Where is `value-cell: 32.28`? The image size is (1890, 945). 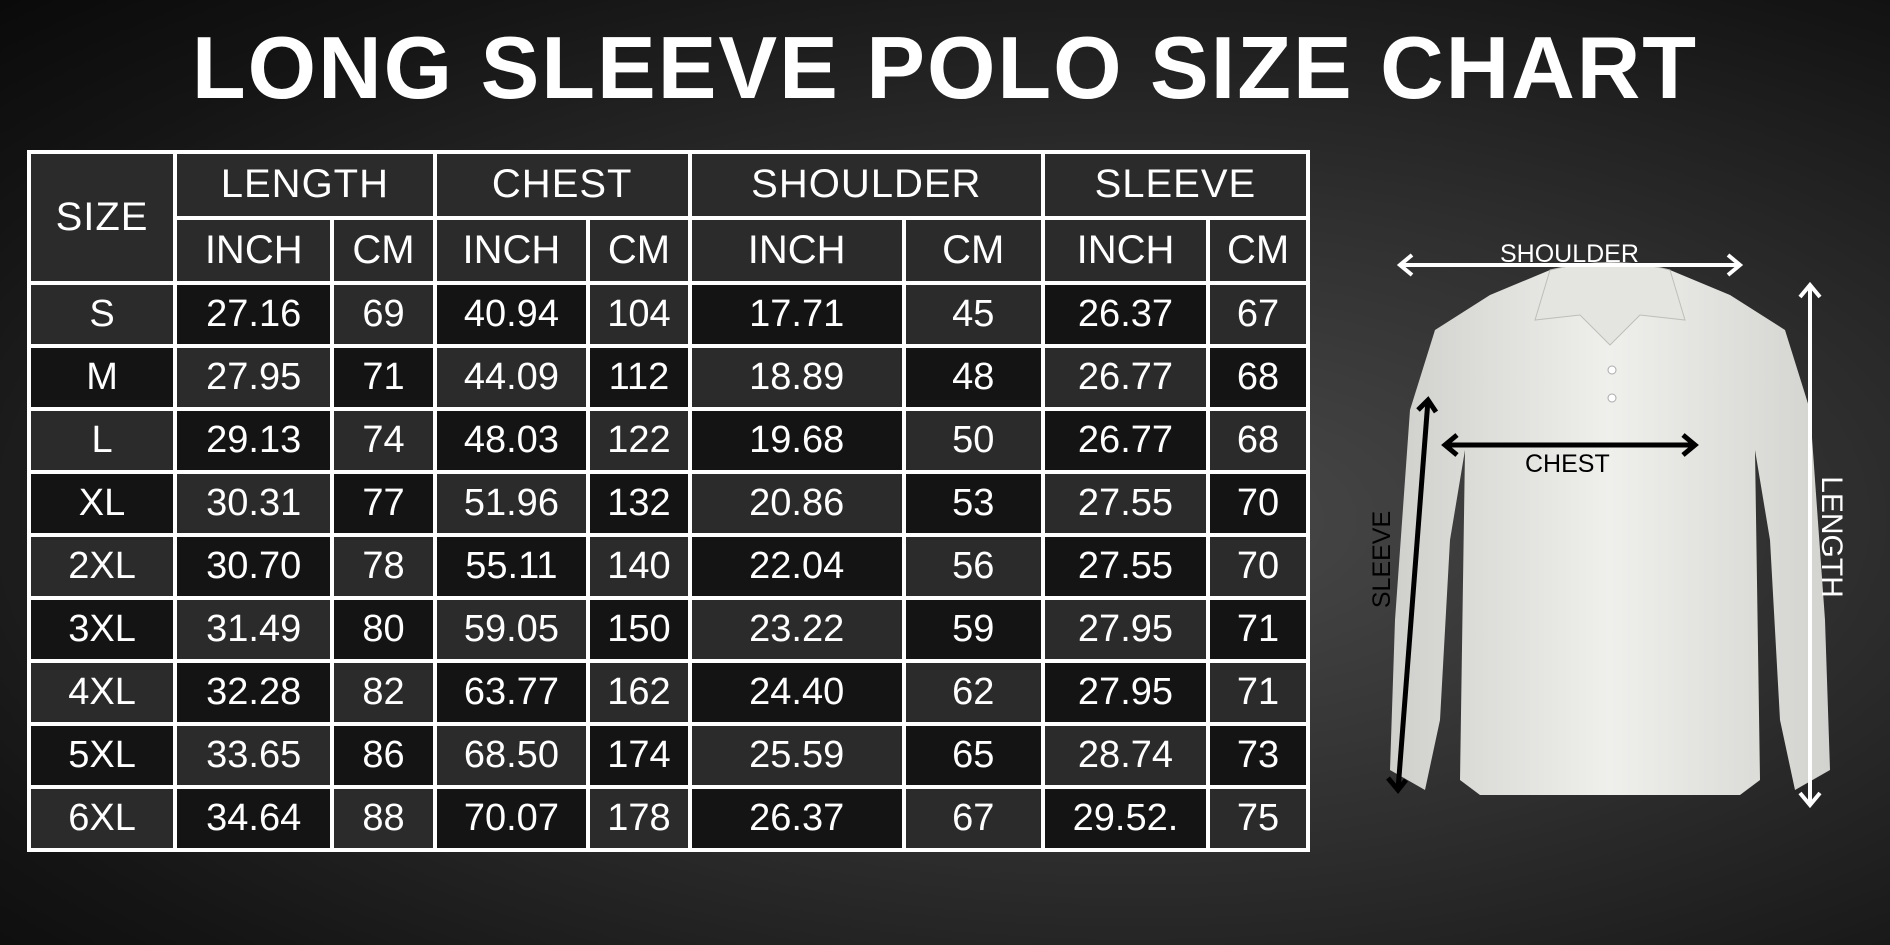 value-cell: 32.28 is located at coordinates (254, 692).